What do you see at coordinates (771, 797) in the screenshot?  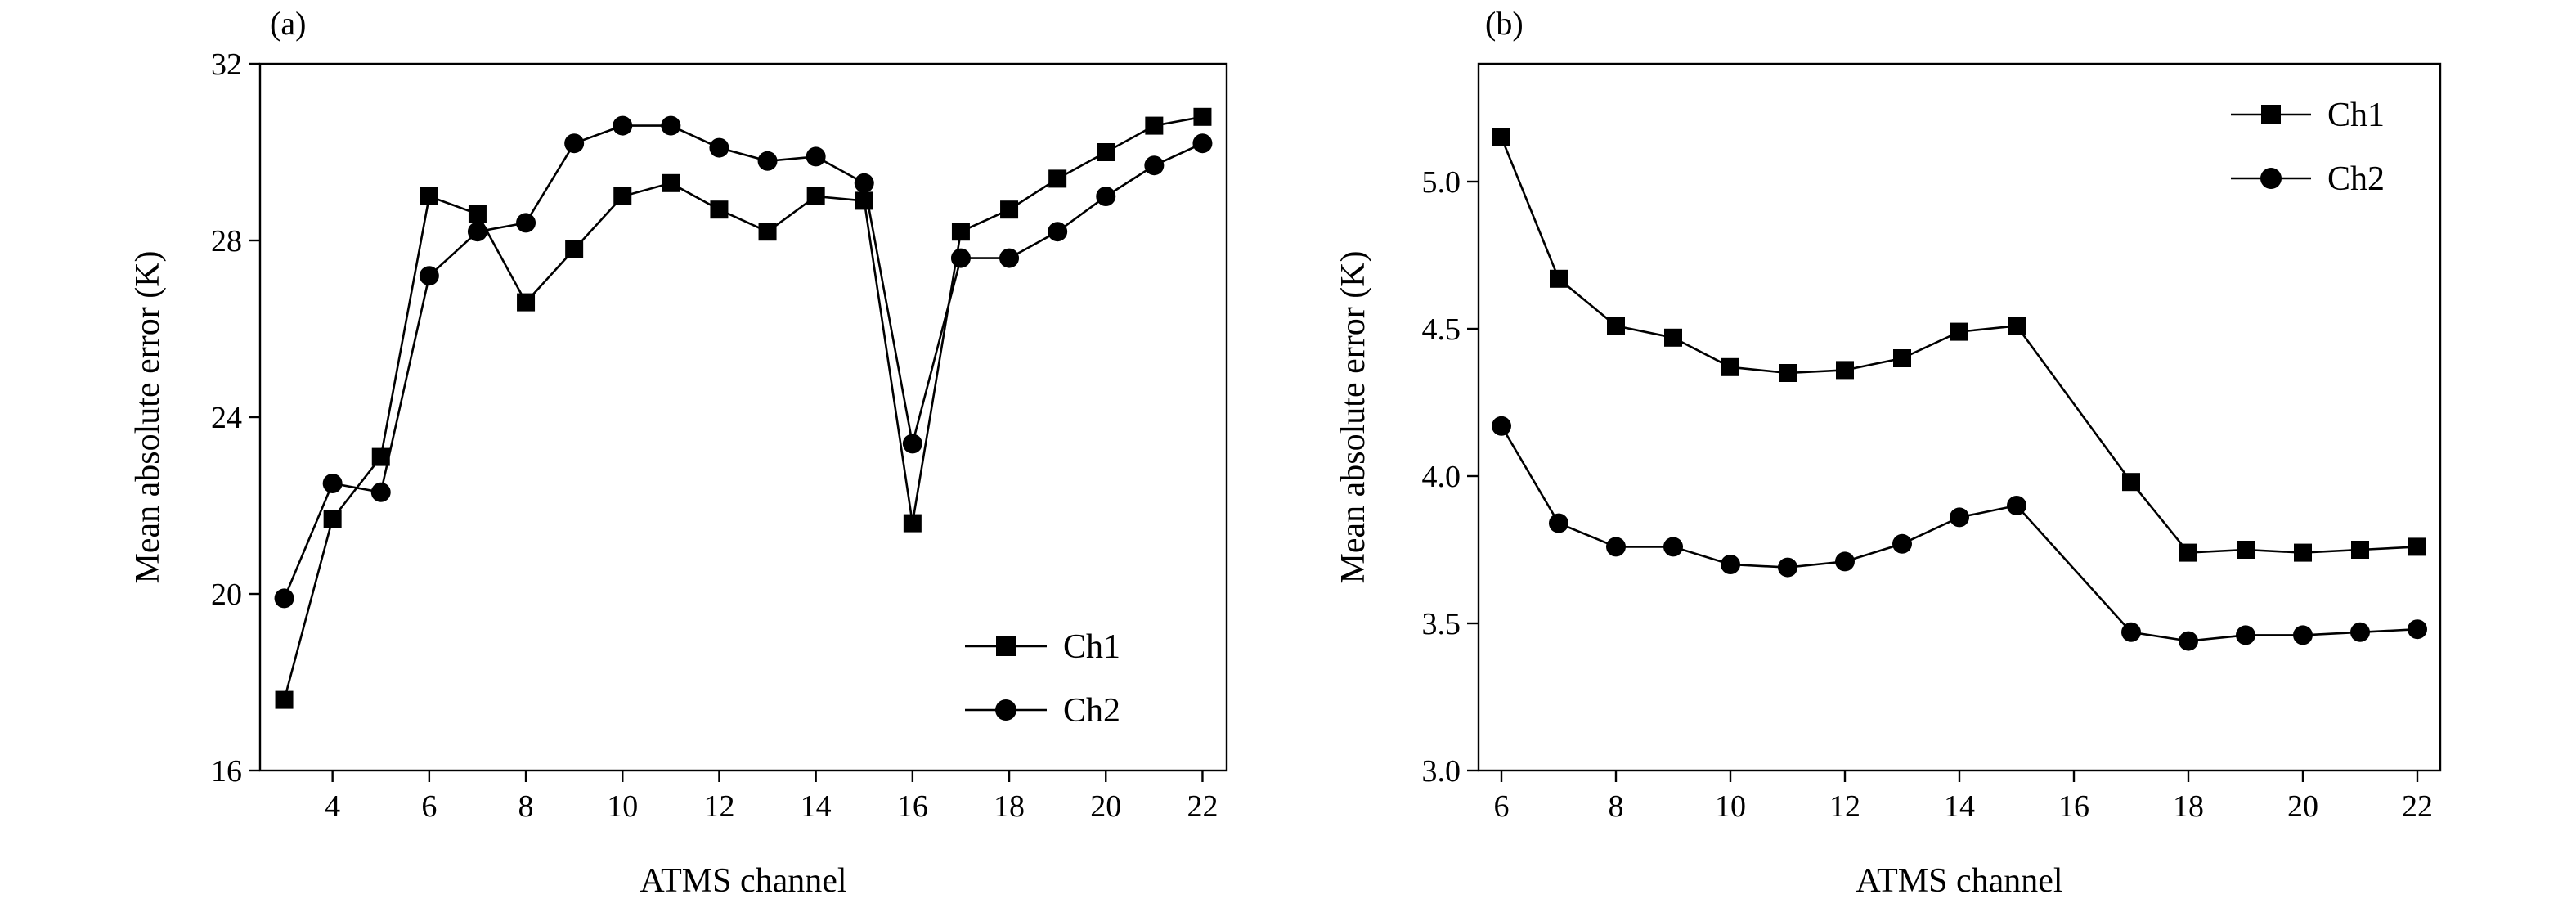 I see `x-axis-a: 4 6 8 10 12 14 16 18 20 22` at bounding box center [771, 797].